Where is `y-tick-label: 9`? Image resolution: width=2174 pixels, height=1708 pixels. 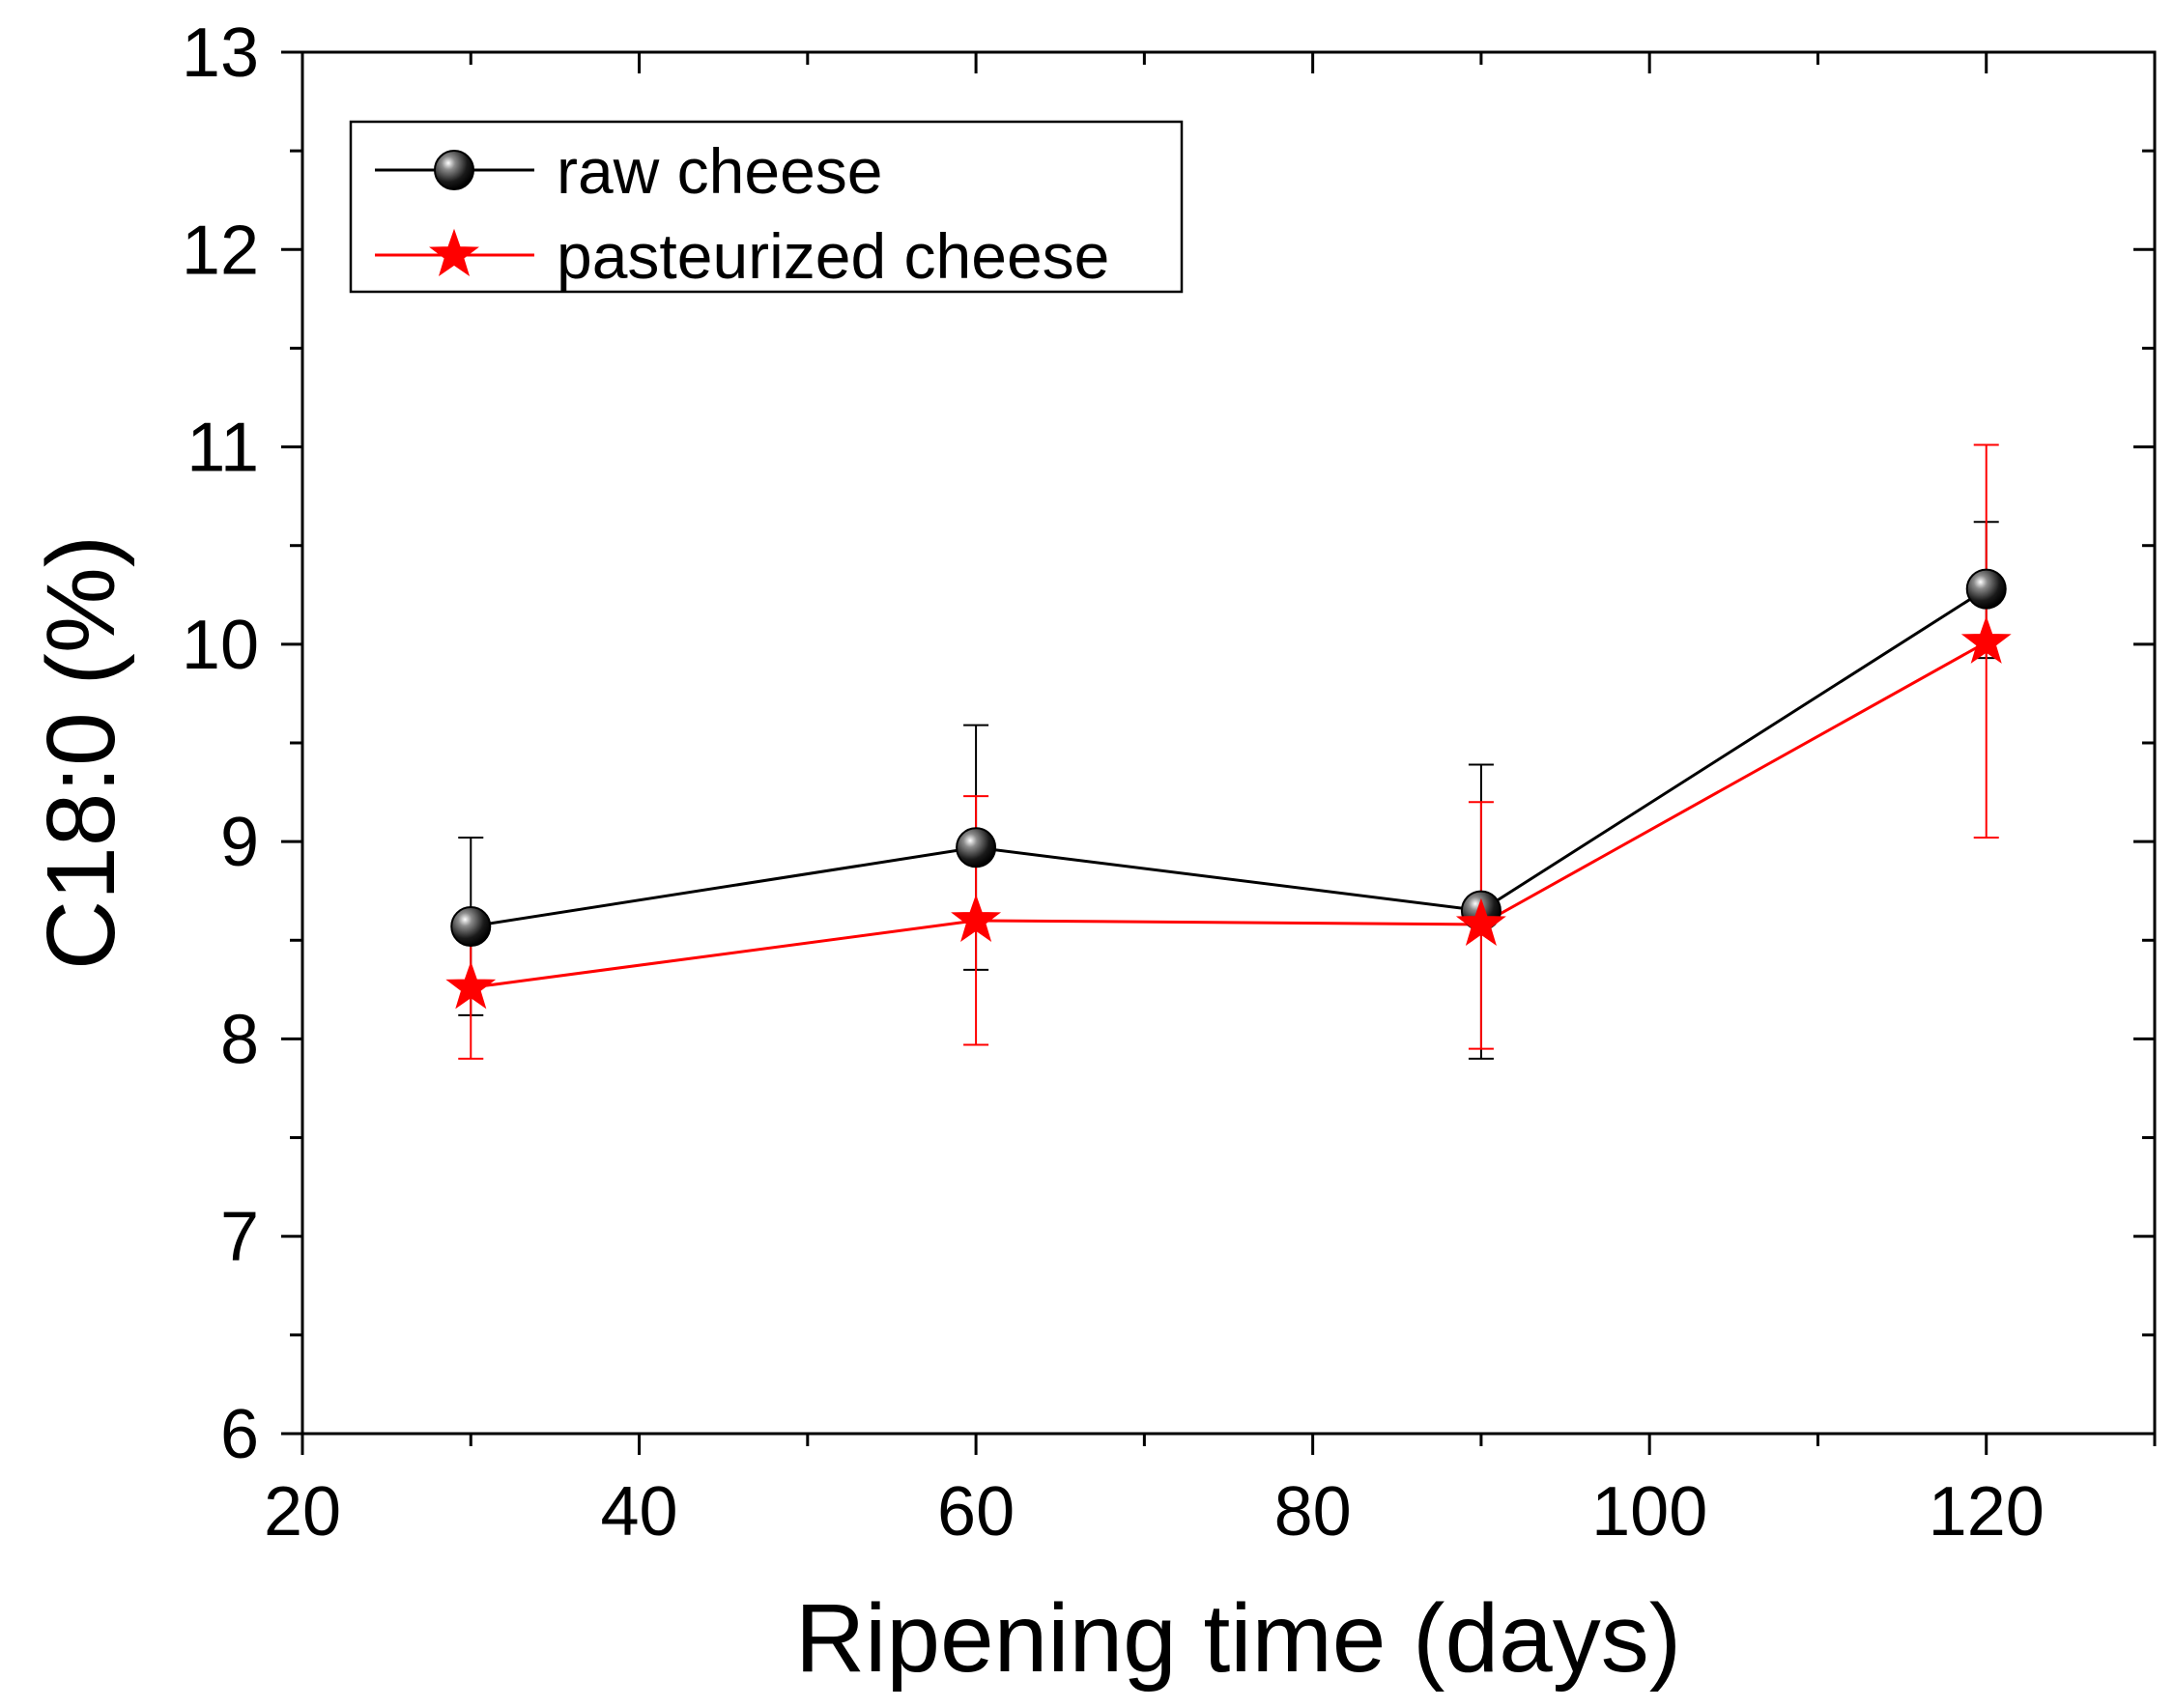
y-tick-label: 9 is located at coordinates (239, 842).